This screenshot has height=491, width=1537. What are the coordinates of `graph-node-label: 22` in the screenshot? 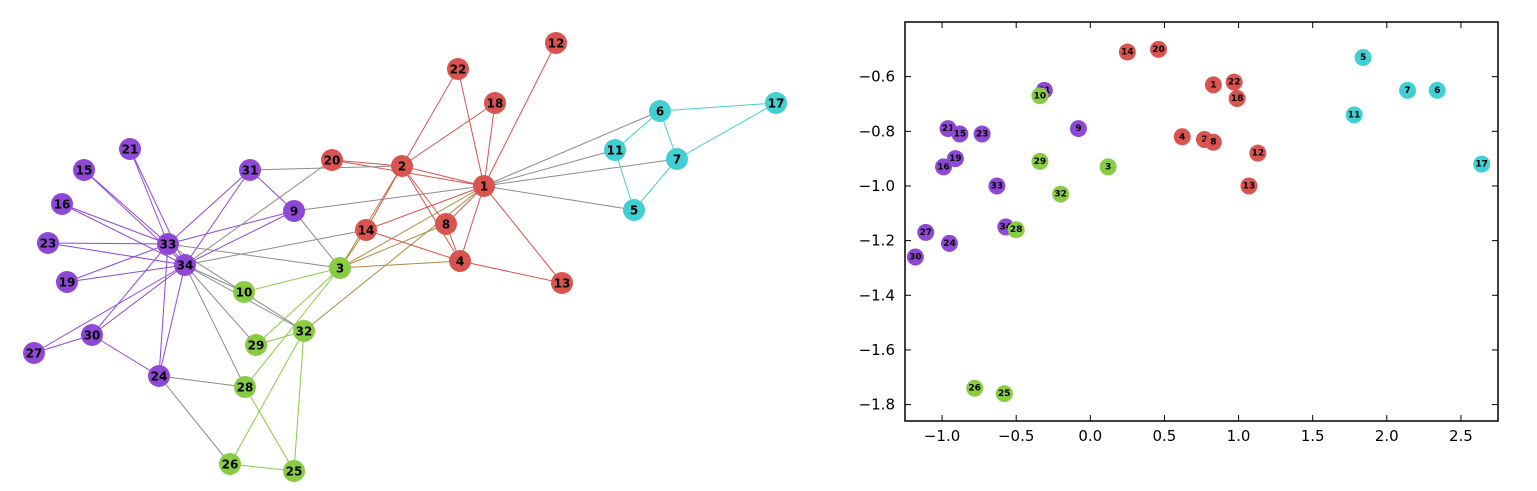 It's located at (458, 70).